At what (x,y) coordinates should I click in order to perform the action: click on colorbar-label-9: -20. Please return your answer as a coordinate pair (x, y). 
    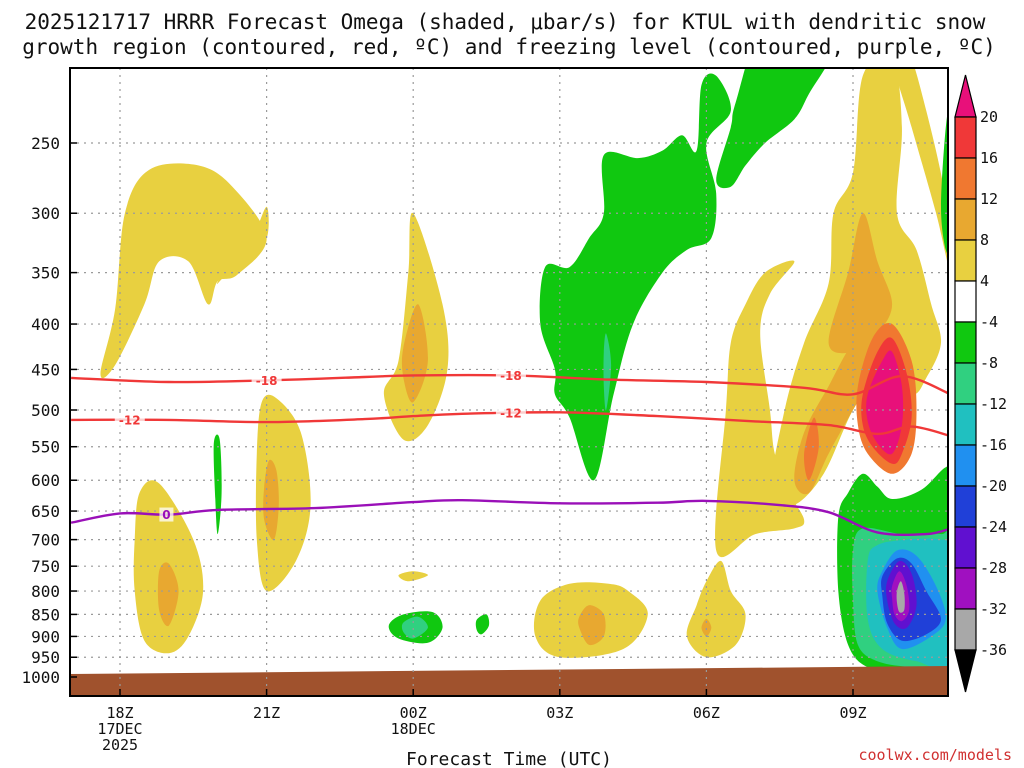
    Looking at the image, I should click on (993, 486).